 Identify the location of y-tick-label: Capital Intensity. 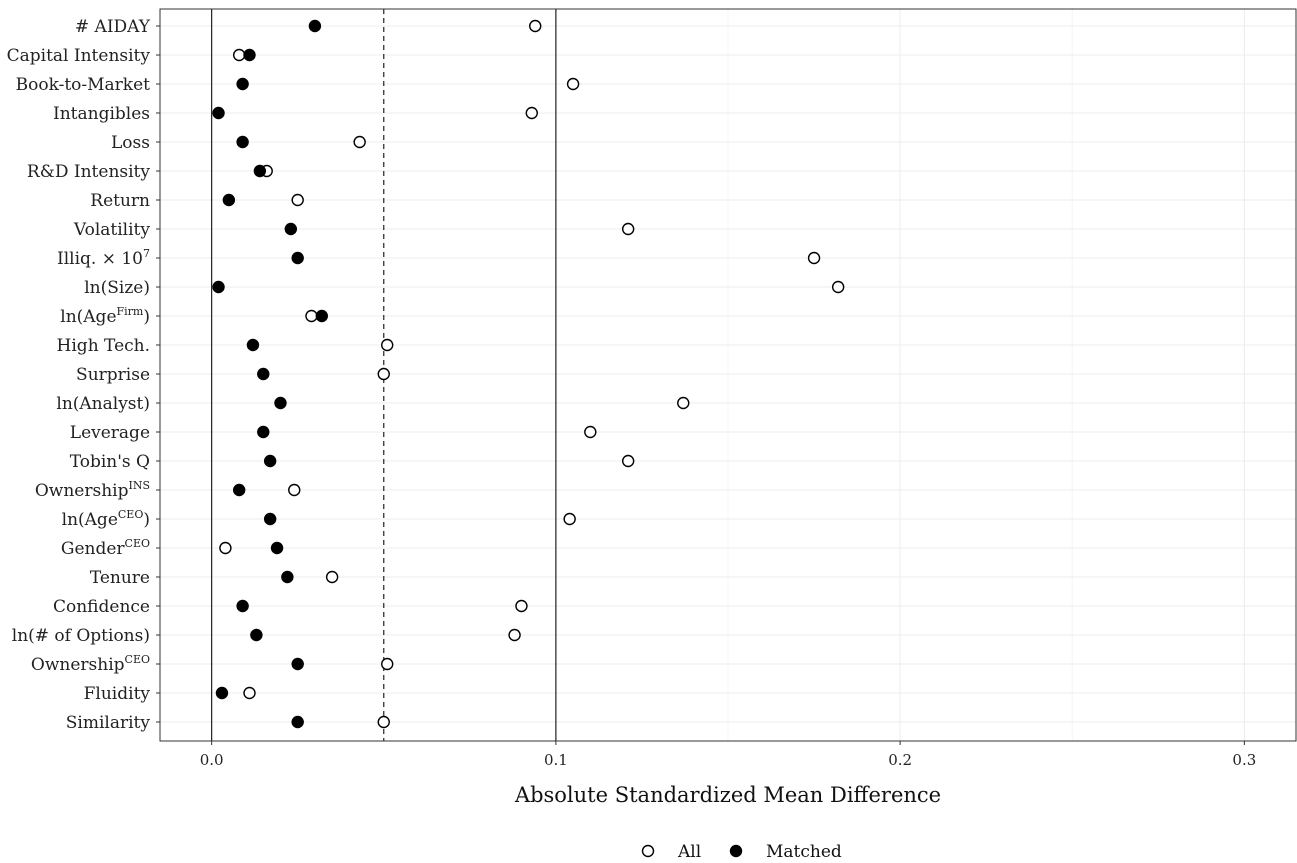
(79, 56).